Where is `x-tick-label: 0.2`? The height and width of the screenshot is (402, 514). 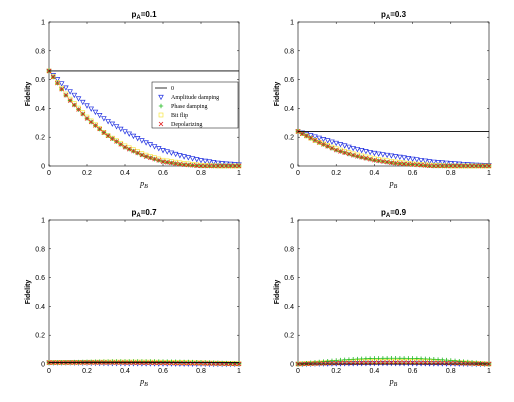
x-tick-label: 0.2 is located at coordinates (336, 371).